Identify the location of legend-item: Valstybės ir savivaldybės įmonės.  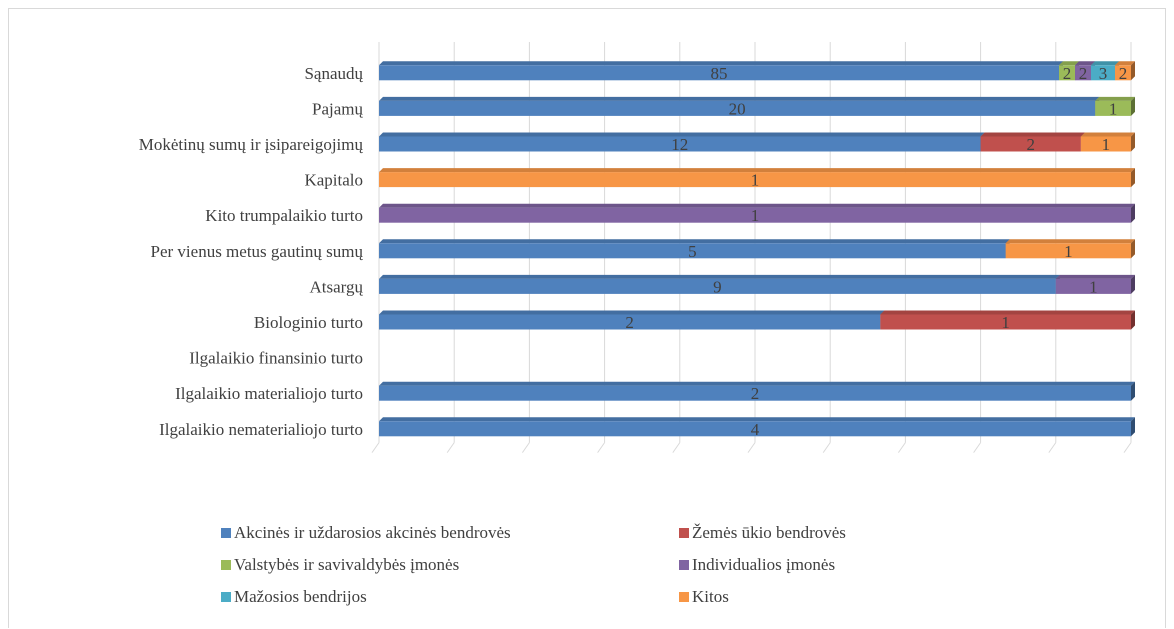
(340, 565).